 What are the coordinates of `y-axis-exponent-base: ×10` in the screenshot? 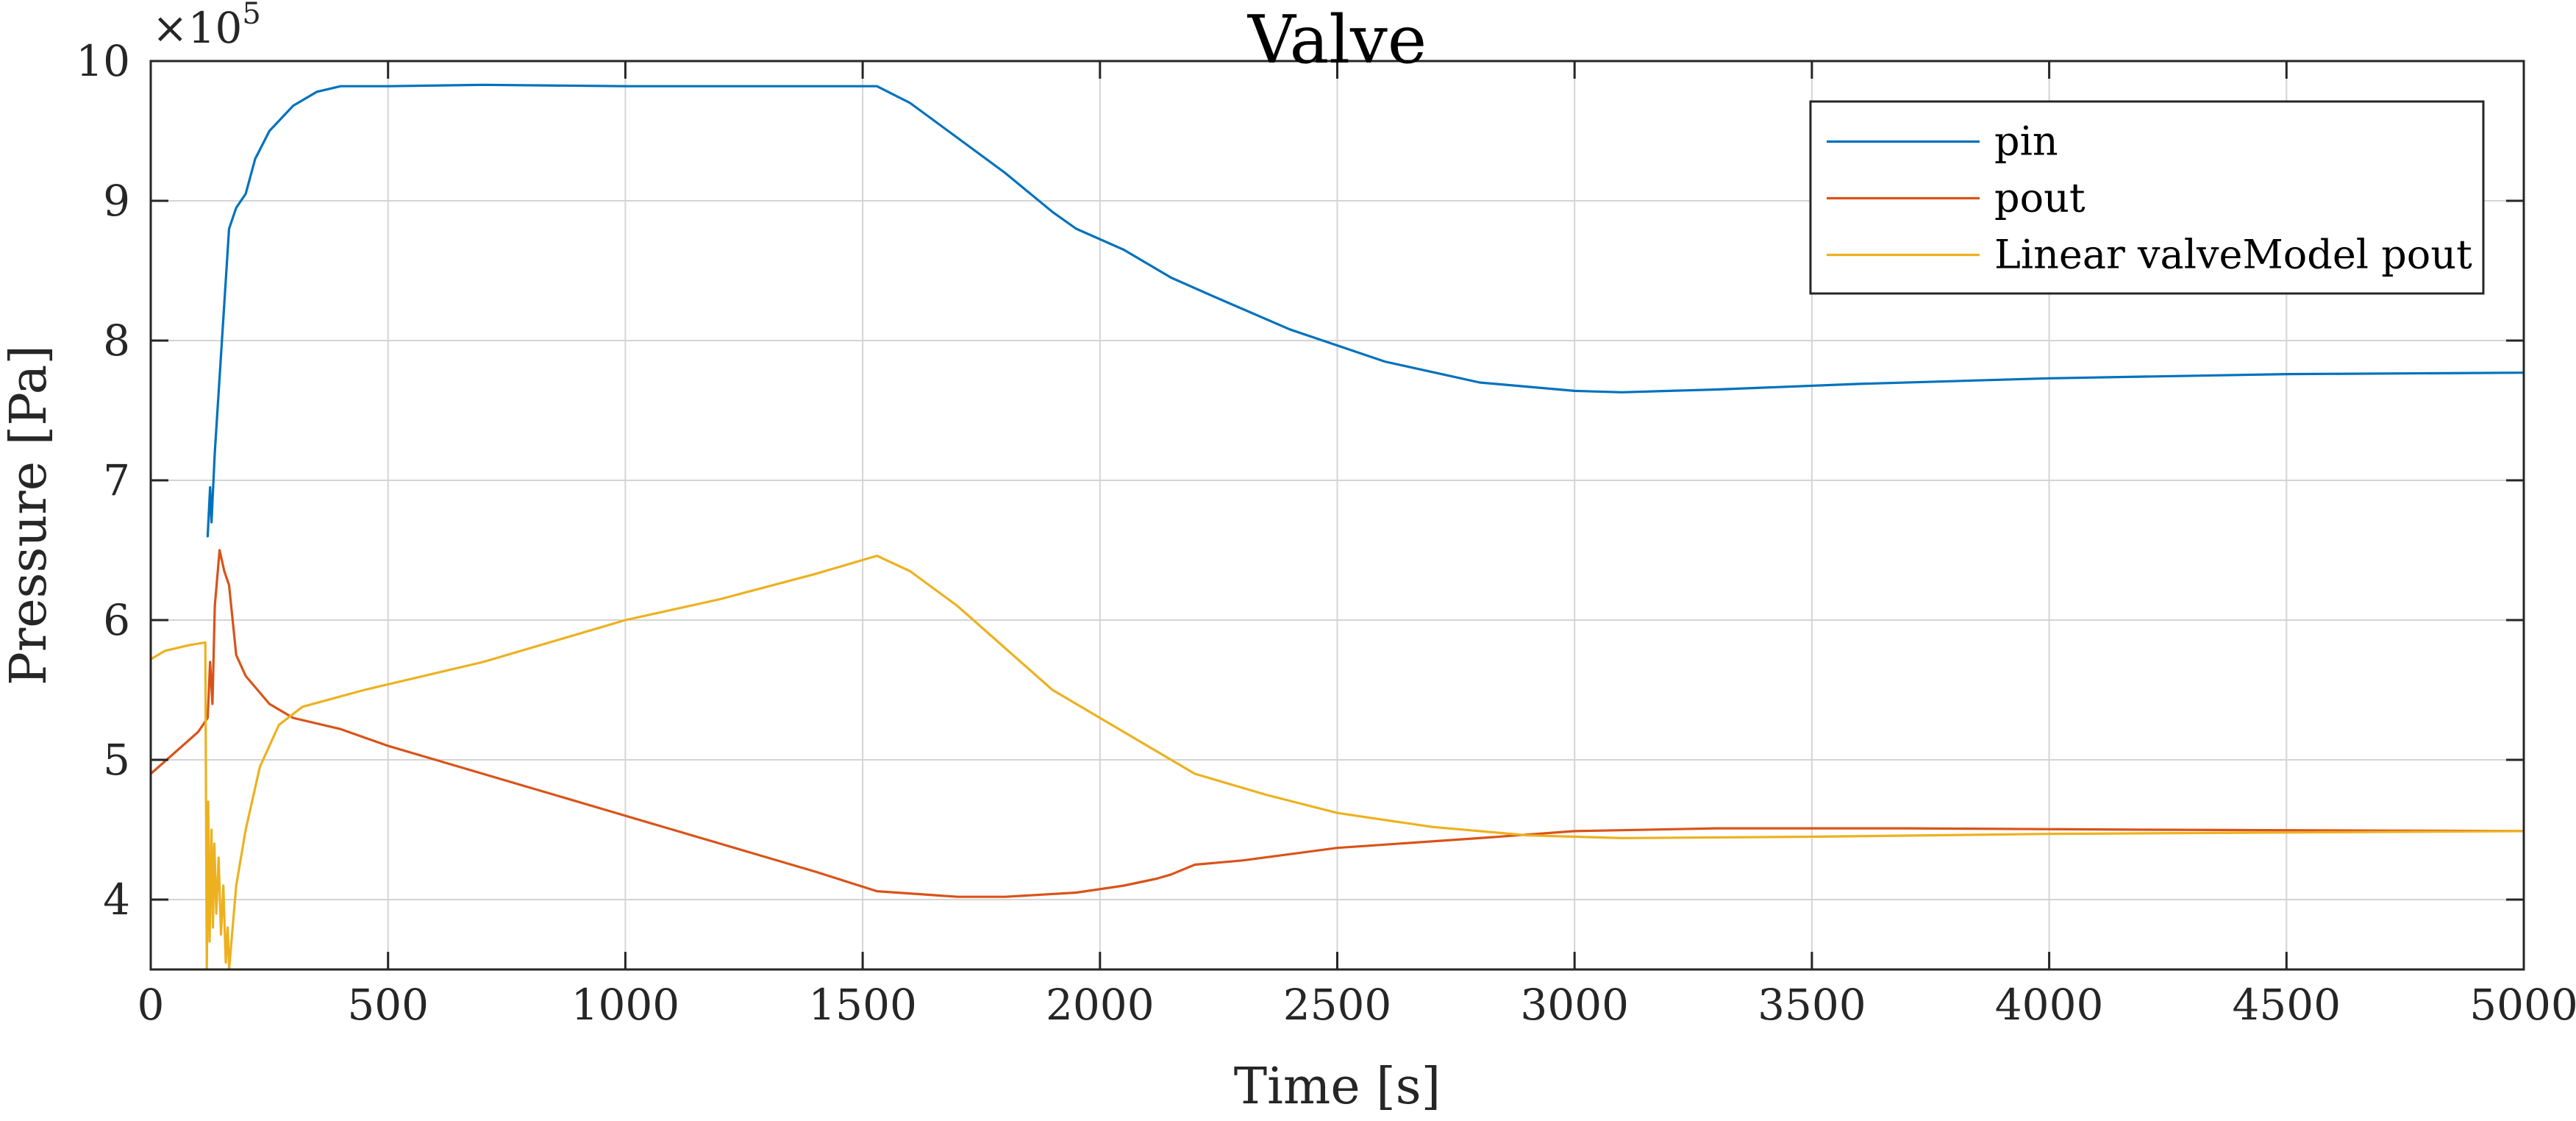 It's located at (197, 28).